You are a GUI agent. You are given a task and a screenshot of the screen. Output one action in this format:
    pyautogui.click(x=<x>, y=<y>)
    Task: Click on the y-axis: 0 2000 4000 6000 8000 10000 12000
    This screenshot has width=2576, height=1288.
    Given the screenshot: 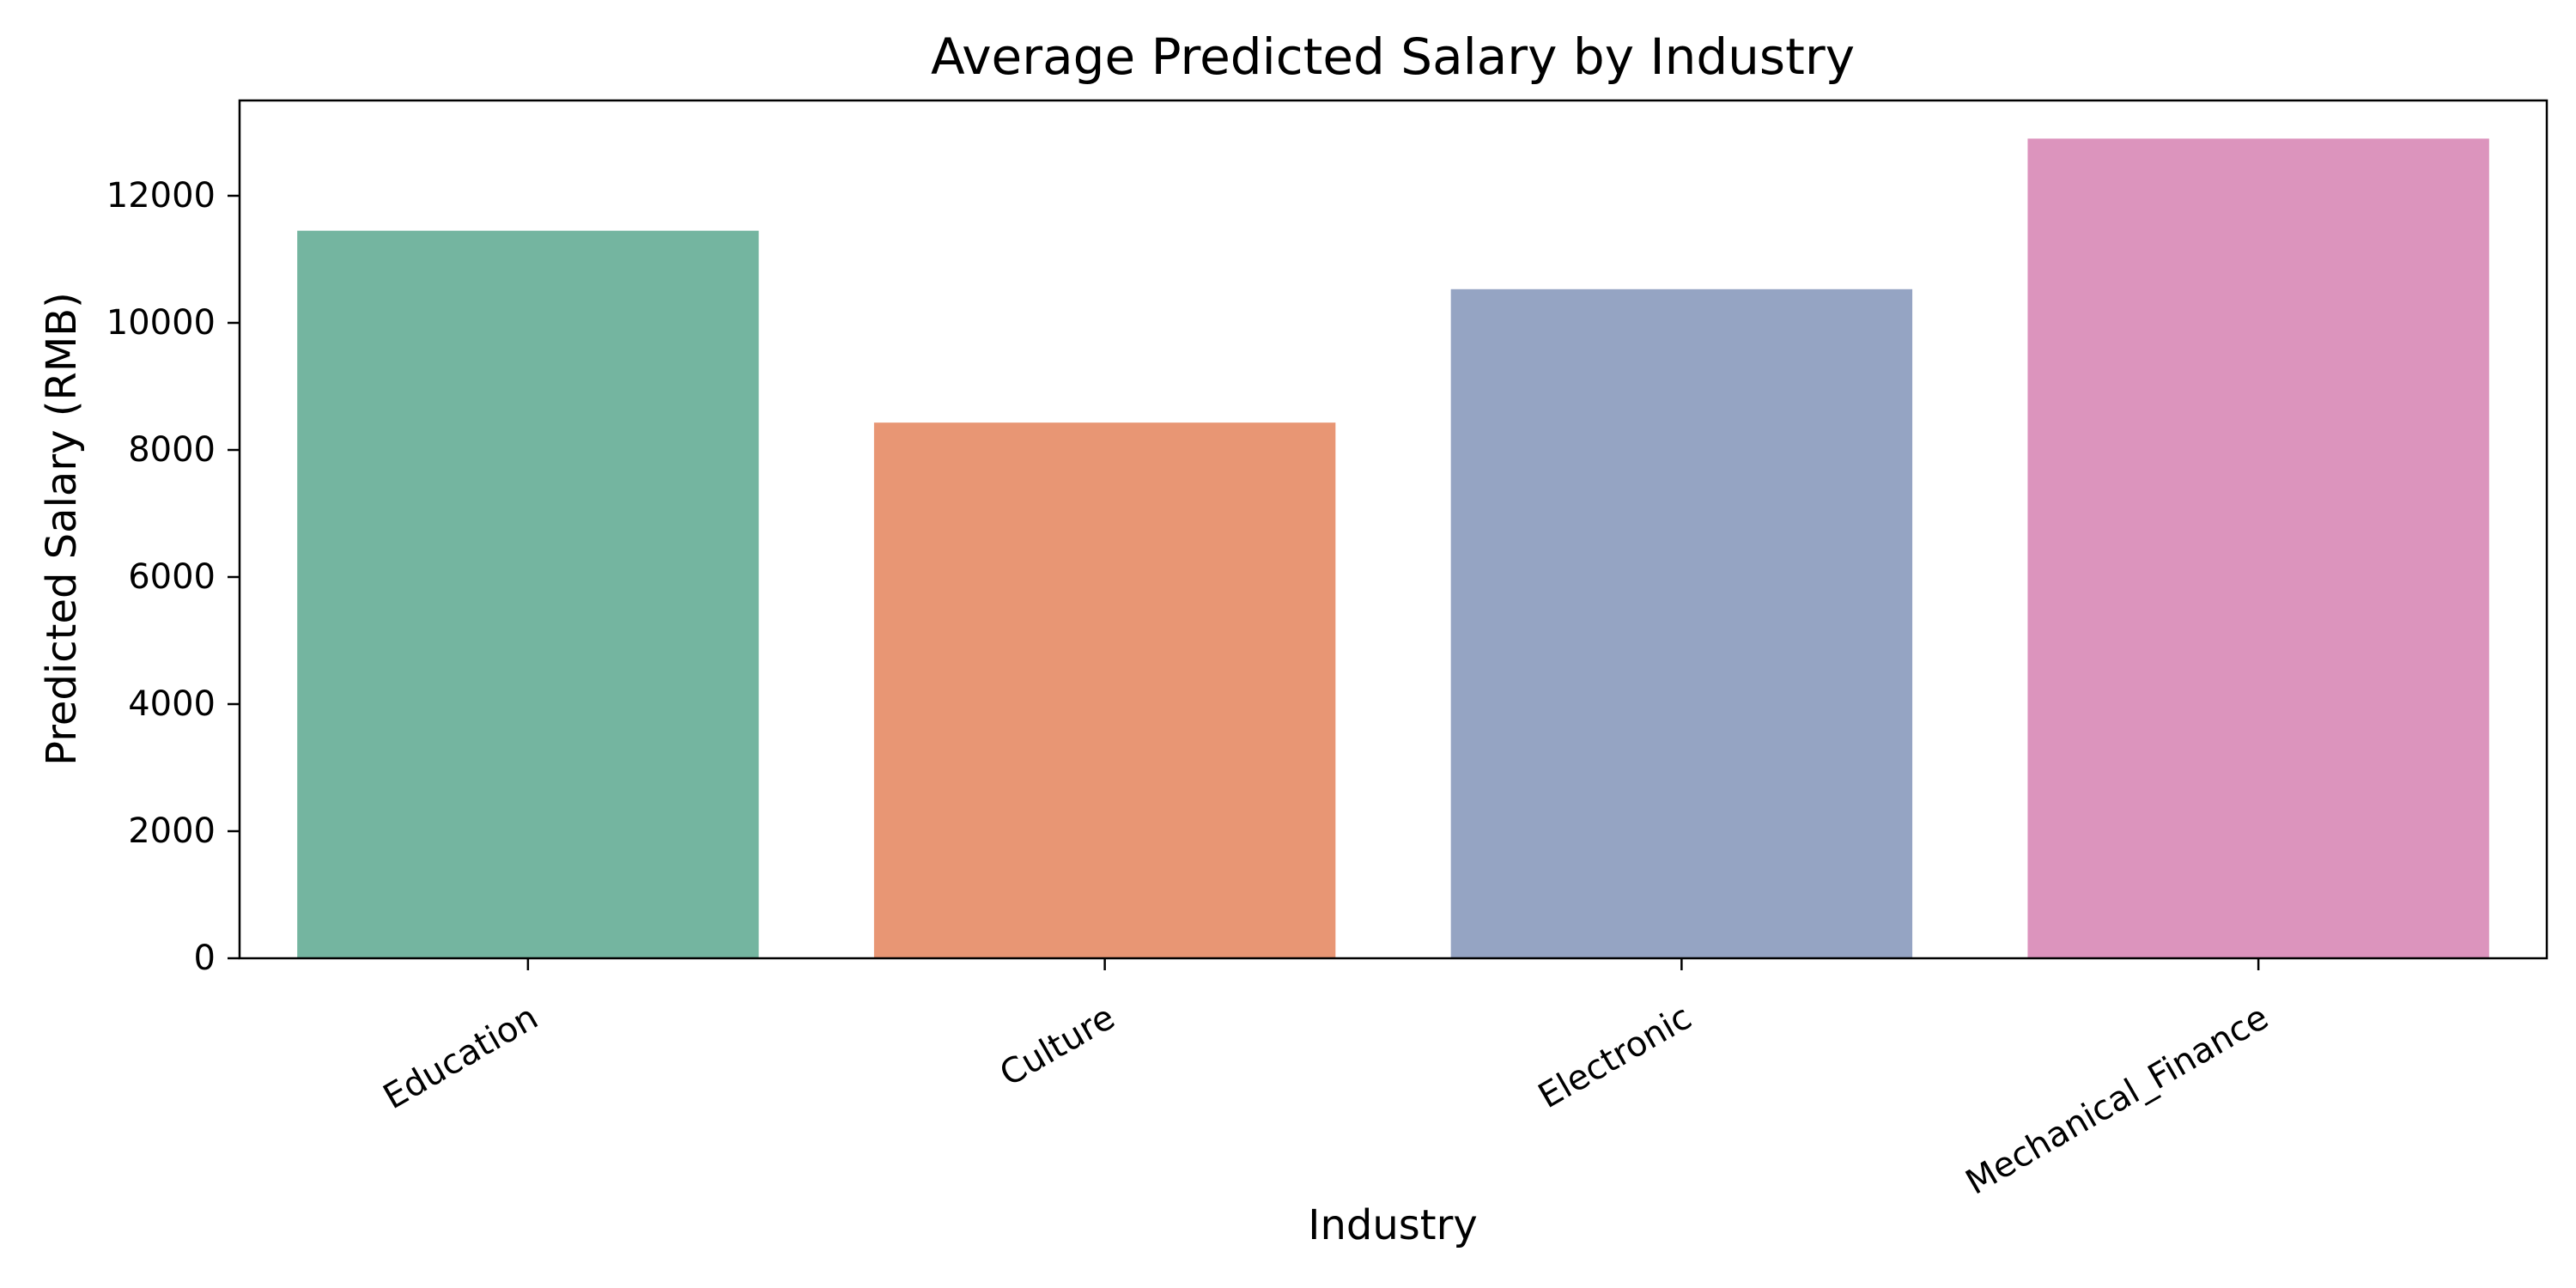 What is the action you would take?
    pyautogui.click(x=173, y=577)
    